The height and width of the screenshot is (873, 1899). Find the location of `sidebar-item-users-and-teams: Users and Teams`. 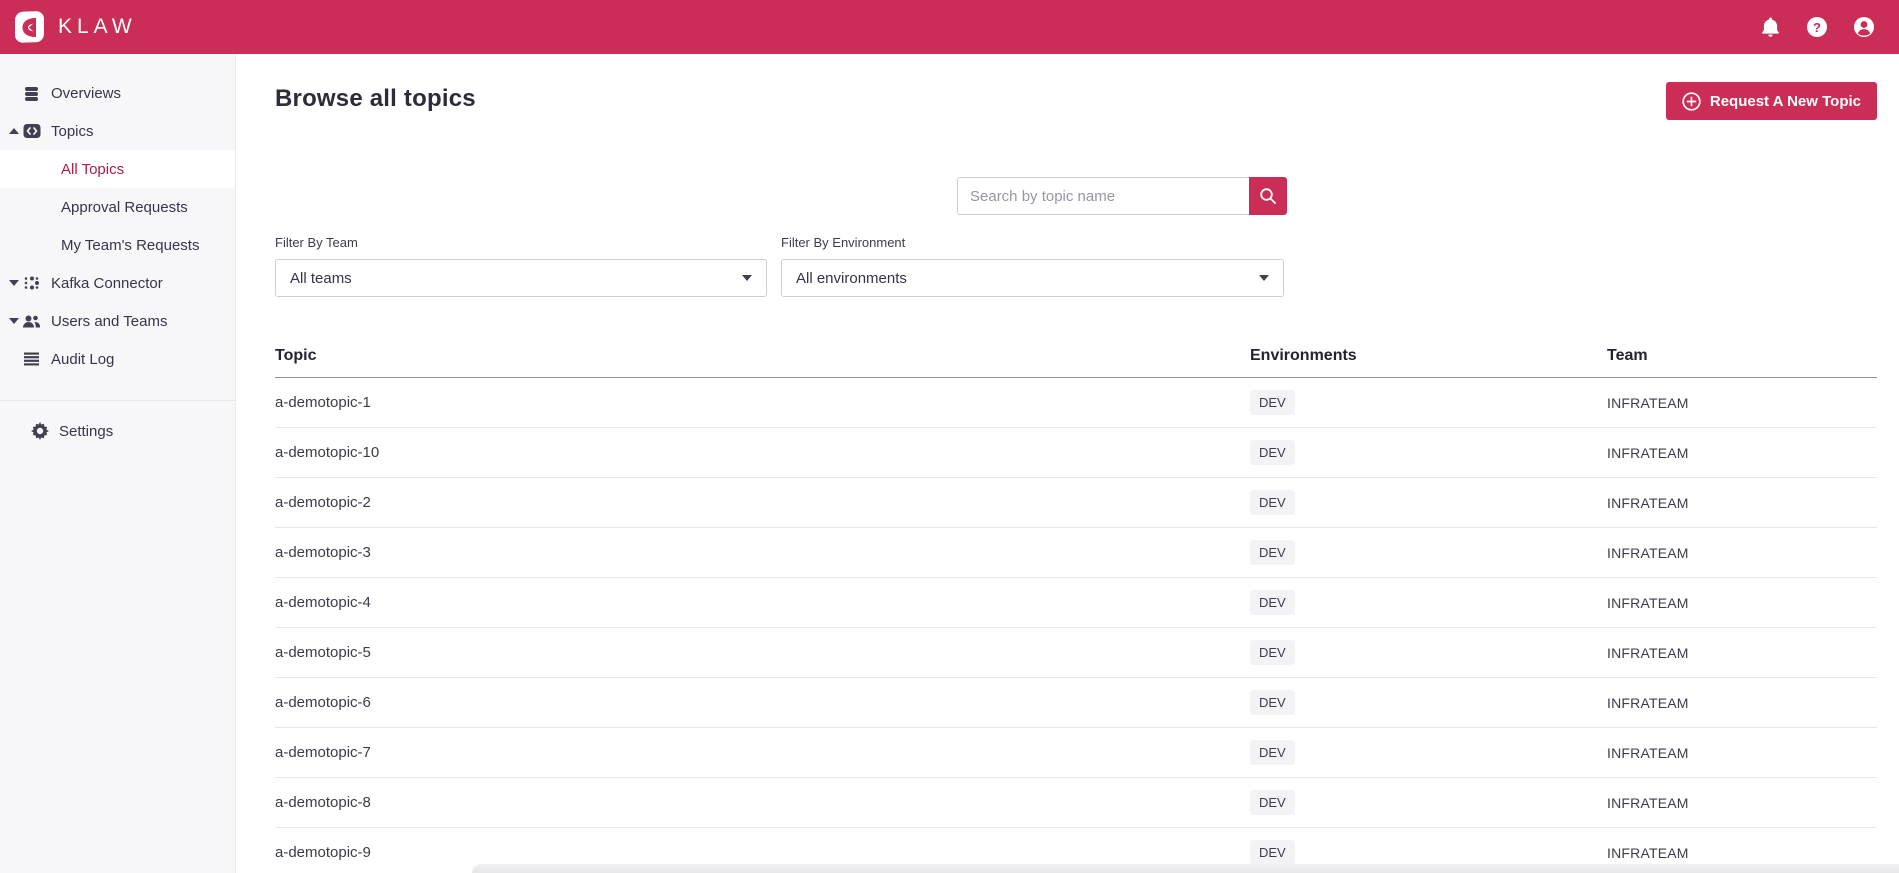

sidebar-item-users-and-teams: Users and Teams is located at coordinates (117, 321).